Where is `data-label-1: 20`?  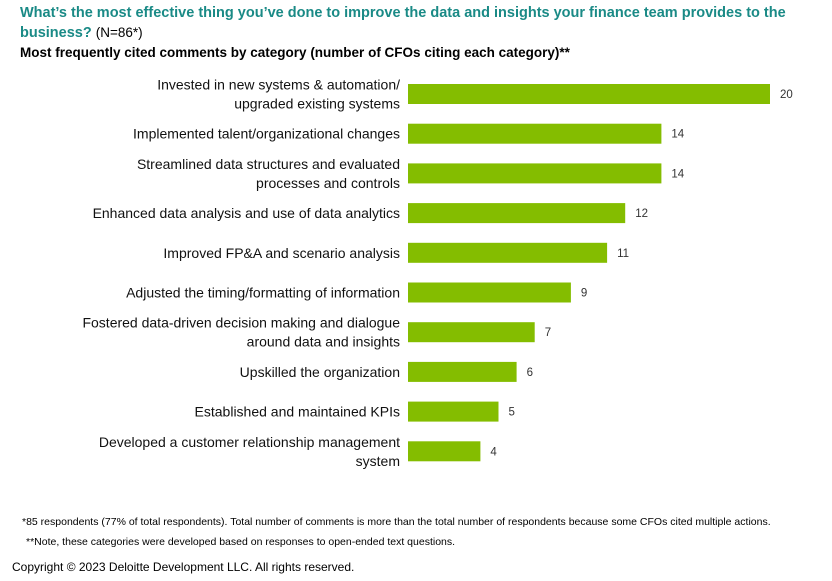
data-label-1: 20 is located at coordinates (786, 95).